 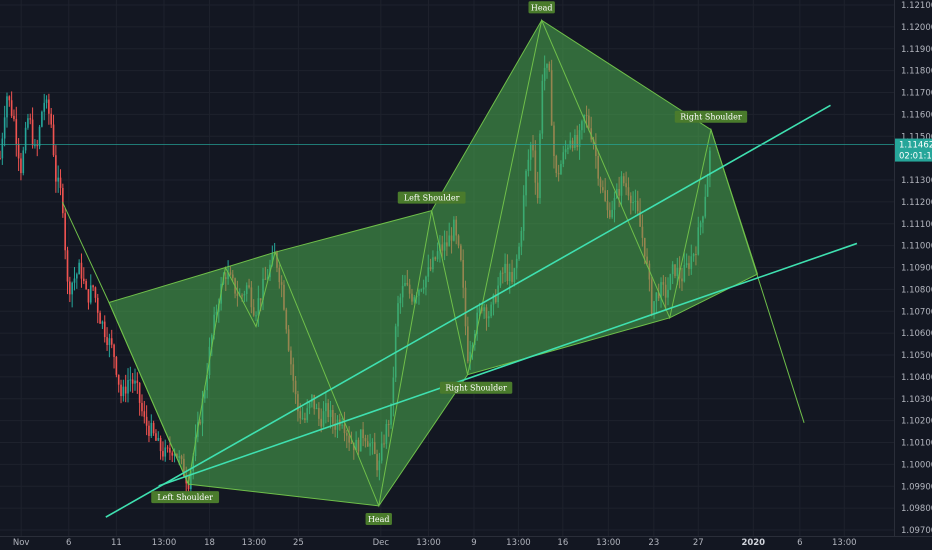 I want to click on y-tick-label: 1.10900, so click(x=916, y=269).